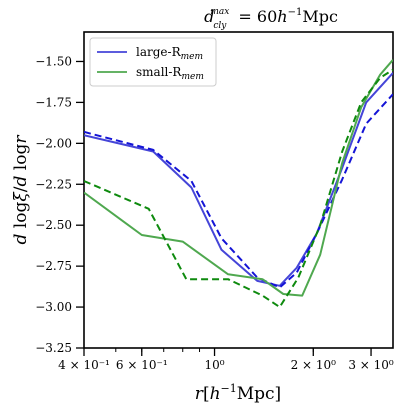 The image size is (415, 411). What do you see at coordinates (238, 393) in the screenshot?
I see `x-axis-title: r[h−1Mpc]` at bounding box center [238, 393].